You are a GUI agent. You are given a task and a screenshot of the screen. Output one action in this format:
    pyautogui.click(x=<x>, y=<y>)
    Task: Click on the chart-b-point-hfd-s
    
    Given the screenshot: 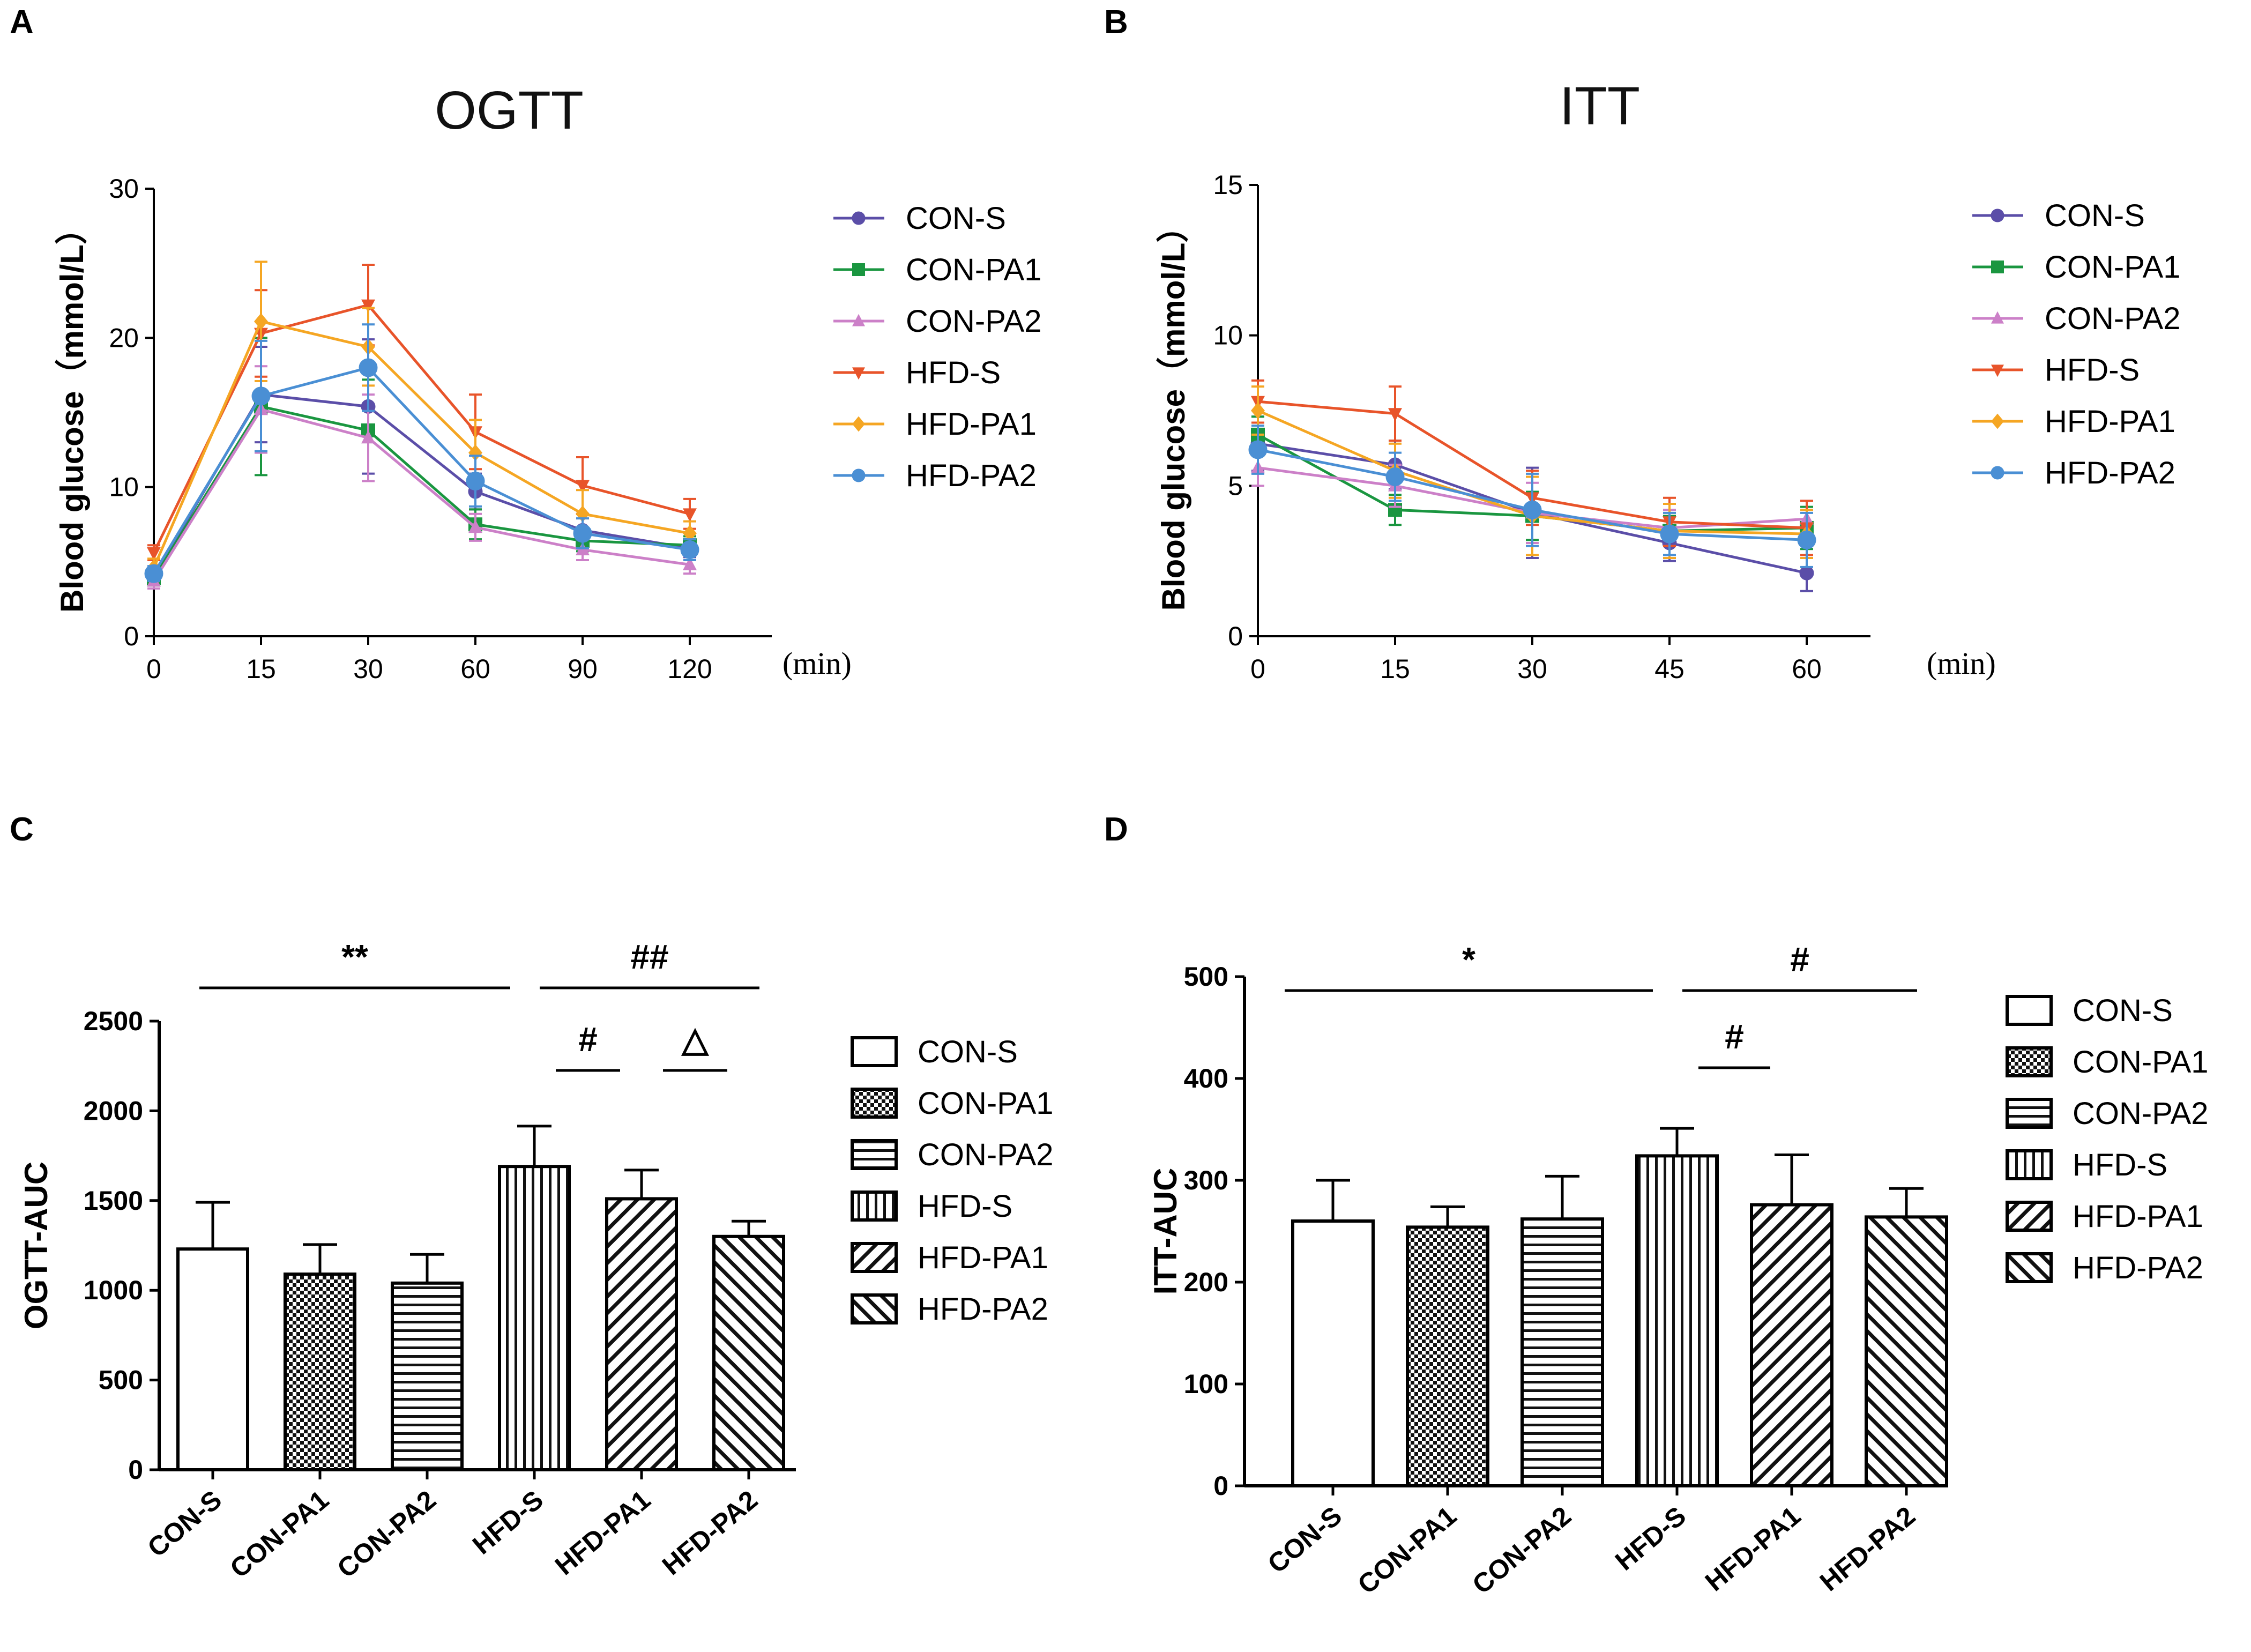 What is the action you would take?
    pyautogui.click(x=1395, y=414)
    